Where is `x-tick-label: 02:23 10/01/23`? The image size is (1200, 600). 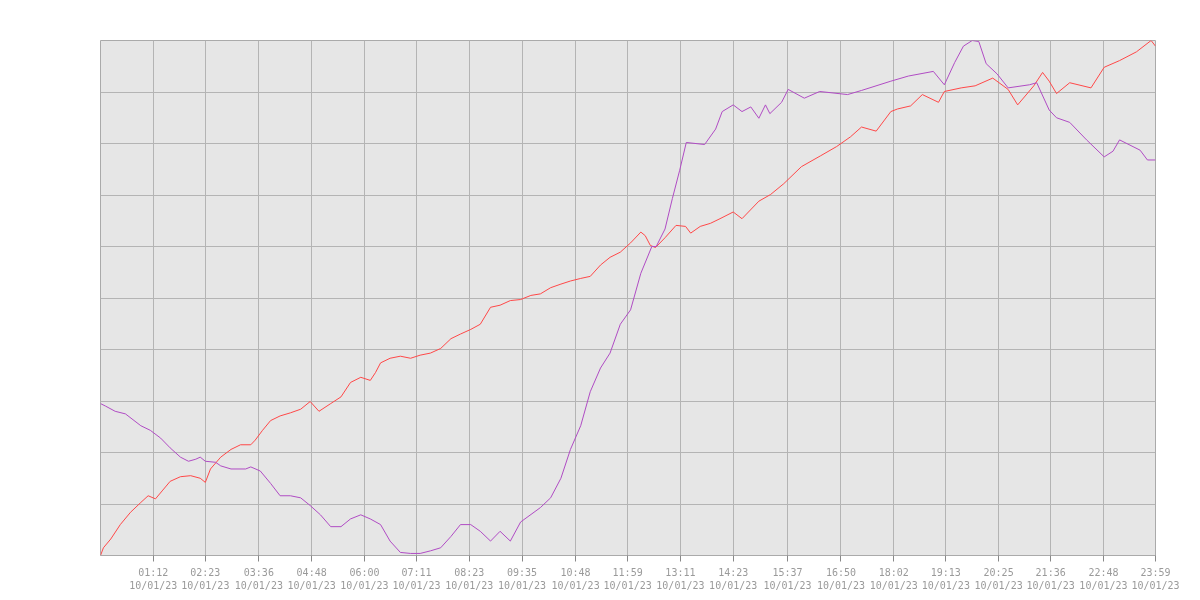 x-tick-label: 02:23 10/01/23 is located at coordinates (205, 578).